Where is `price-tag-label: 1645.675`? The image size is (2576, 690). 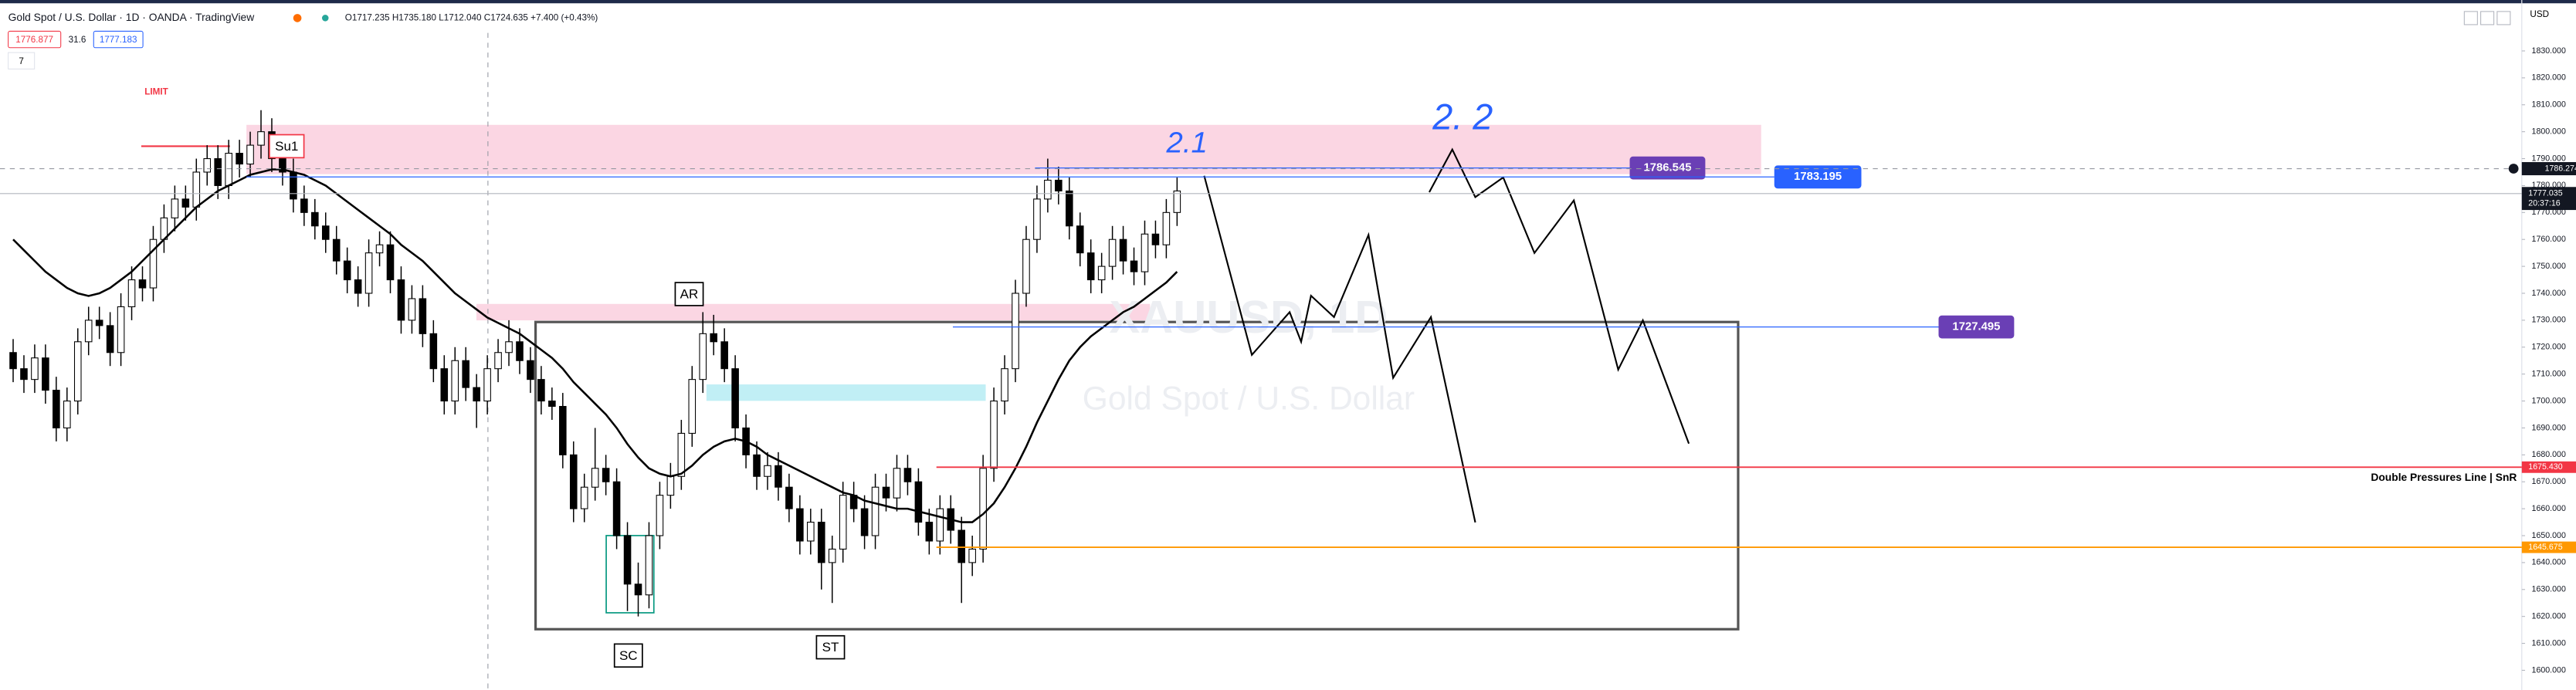
price-tag-label: 1645.675 is located at coordinates (2545, 547).